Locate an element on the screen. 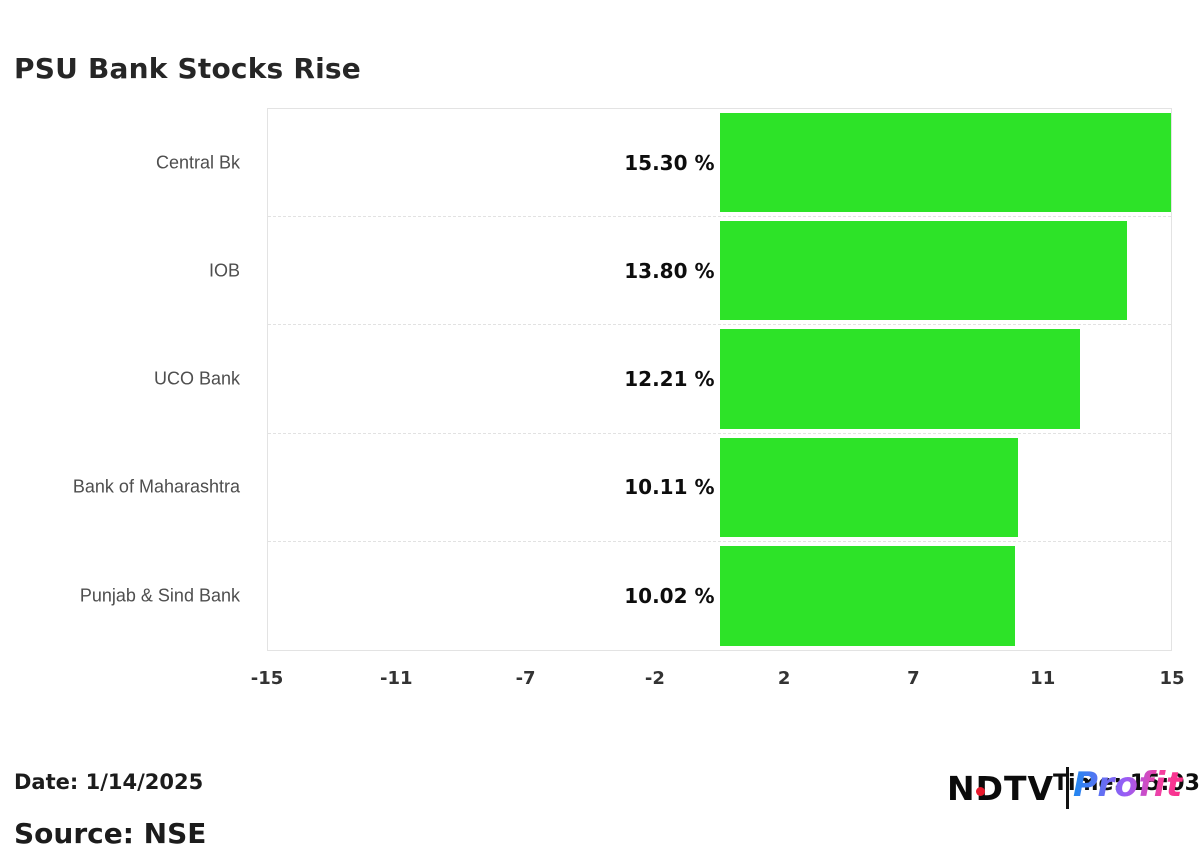 The image size is (1200, 850). bar-row: Punjab & Sind Bank 10.02 % is located at coordinates (625, 596).